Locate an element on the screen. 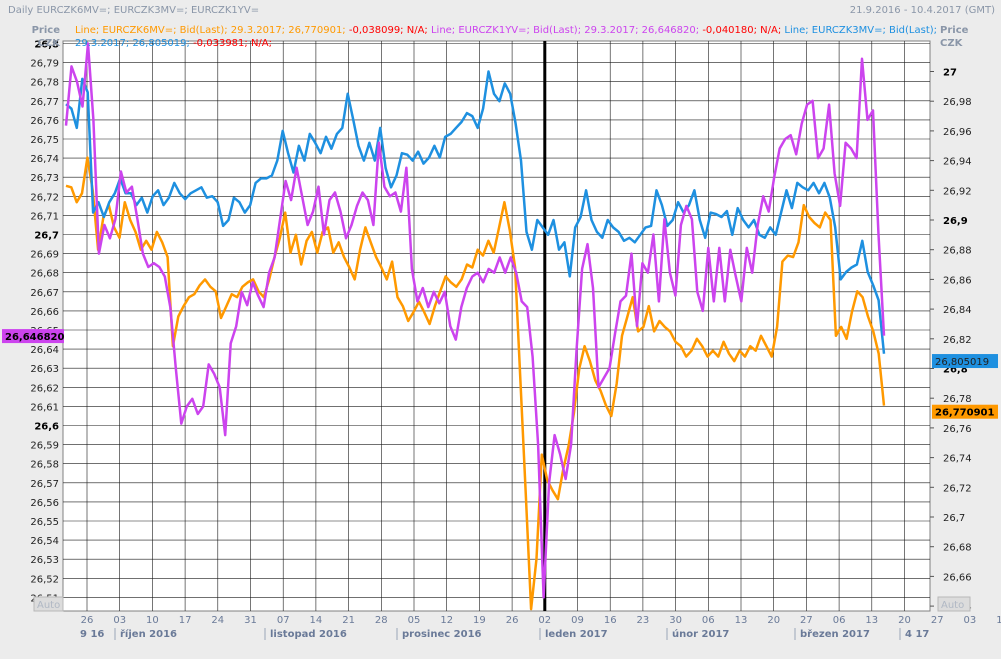 This screenshot has height=659, width=1001. left-tick-label: 26,79 is located at coordinates (44, 64).